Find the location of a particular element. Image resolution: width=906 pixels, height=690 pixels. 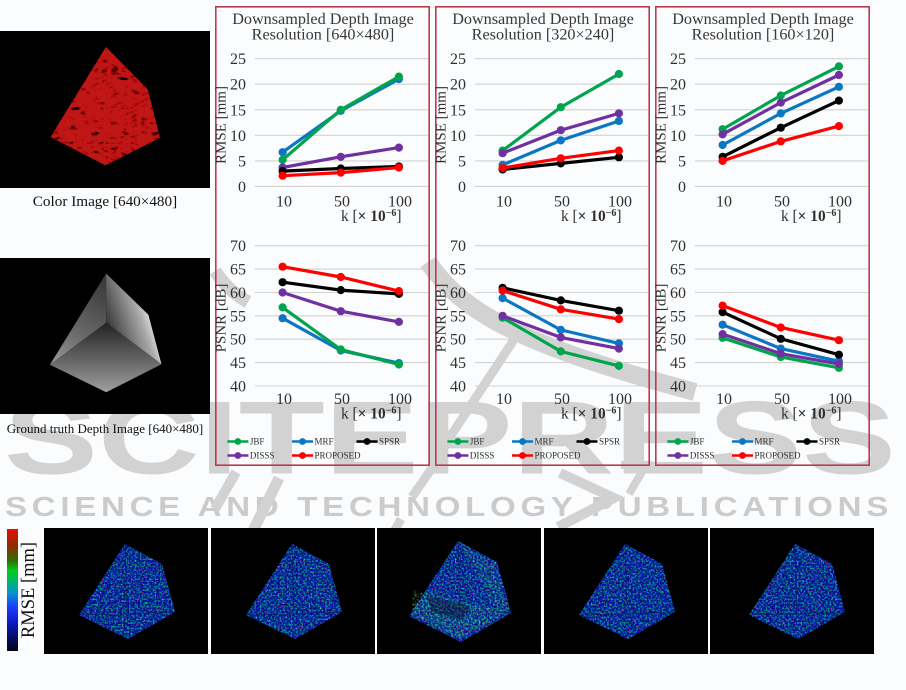

svg-text: Resolution [320×240] is located at coordinates (543, 35).